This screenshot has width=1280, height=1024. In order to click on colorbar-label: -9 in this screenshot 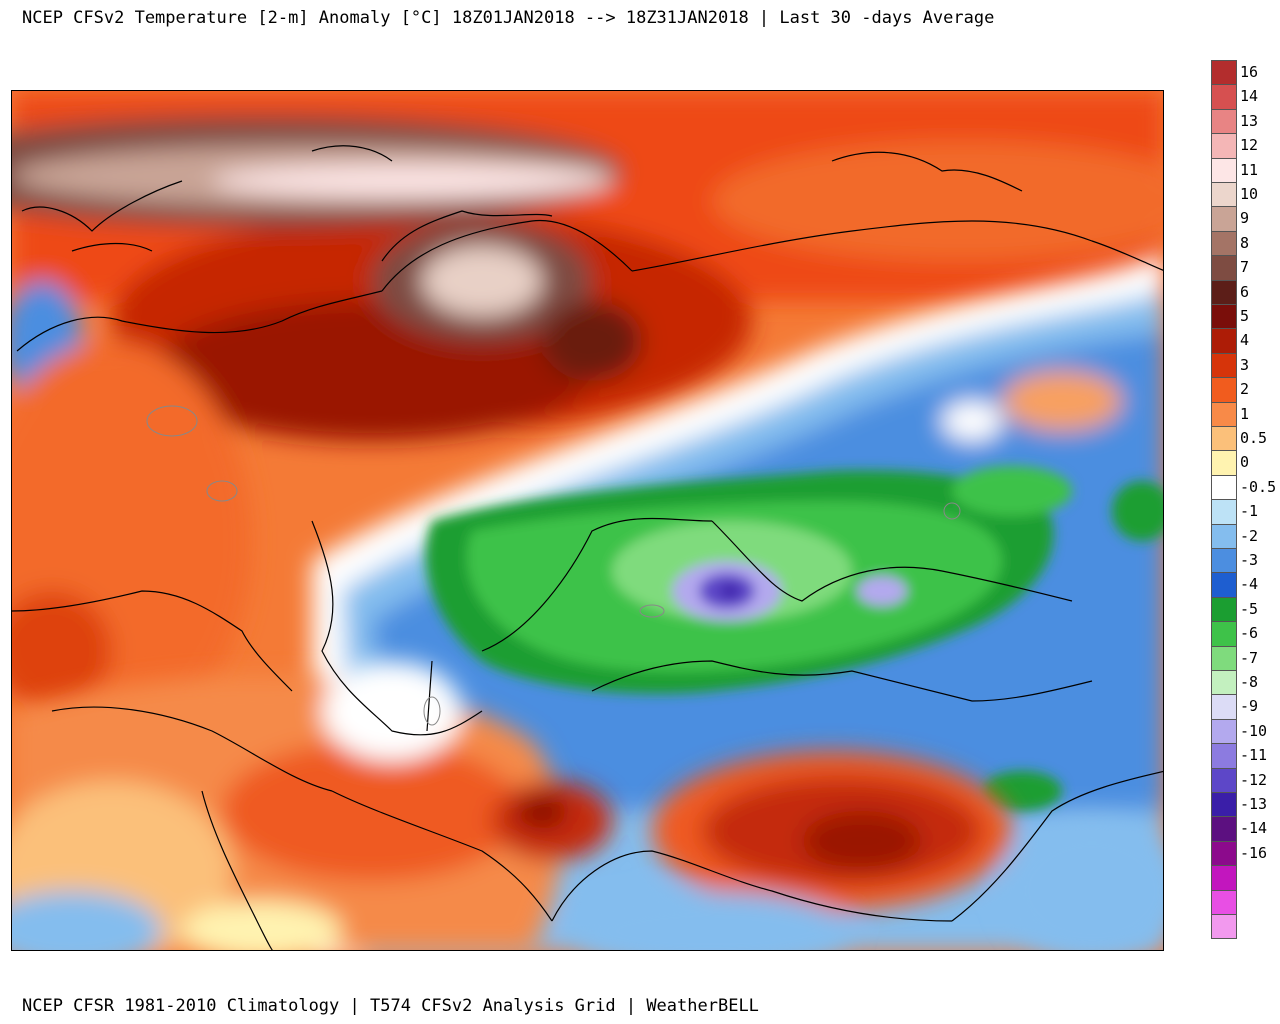, I will do `click(1249, 706)`.